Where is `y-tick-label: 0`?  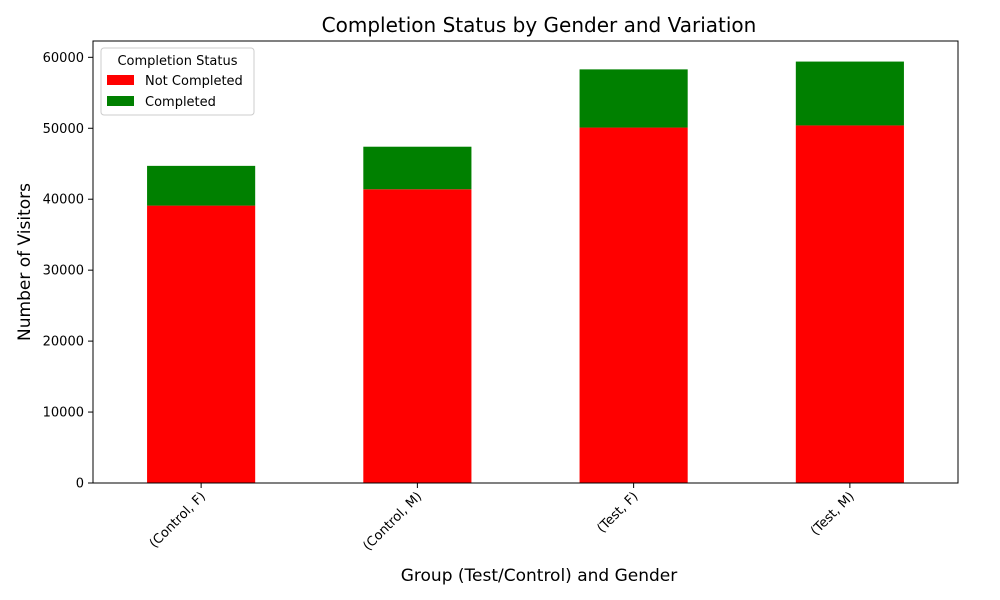
y-tick-label: 0 is located at coordinates (80, 484).